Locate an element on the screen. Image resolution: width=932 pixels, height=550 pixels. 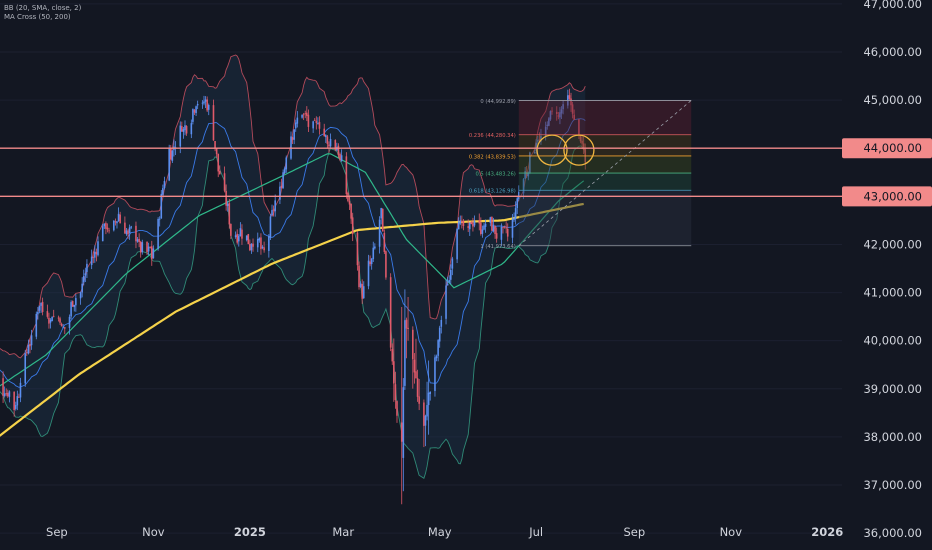
y-tick-label: 46,000.00 is located at coordinates (892, 52).